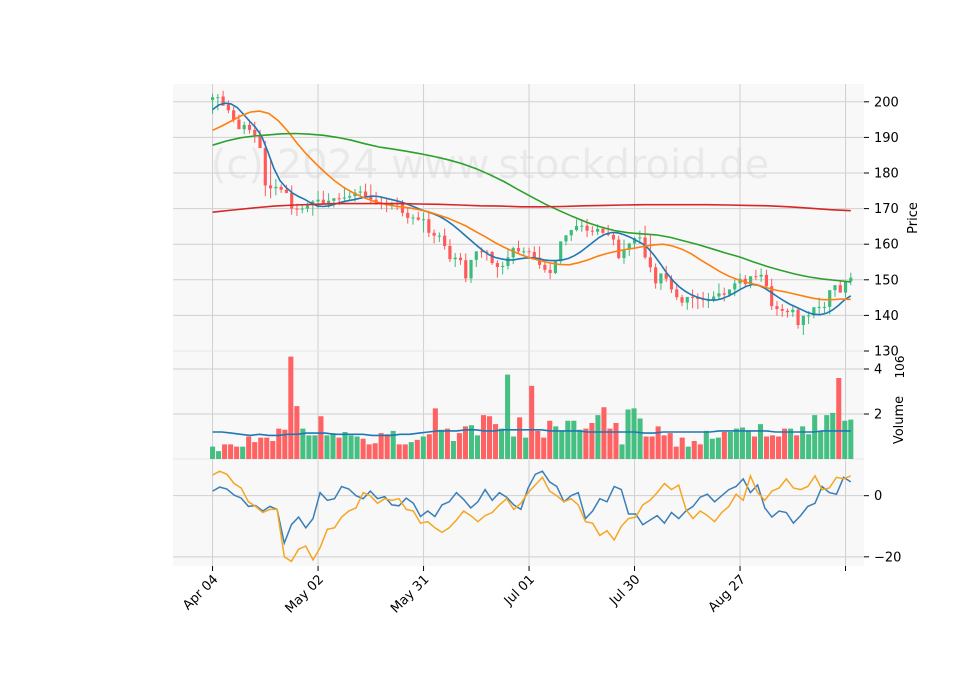 This screenshot has width=960, height=694. I want to click on oscillator-line-b, so click(532, 516).